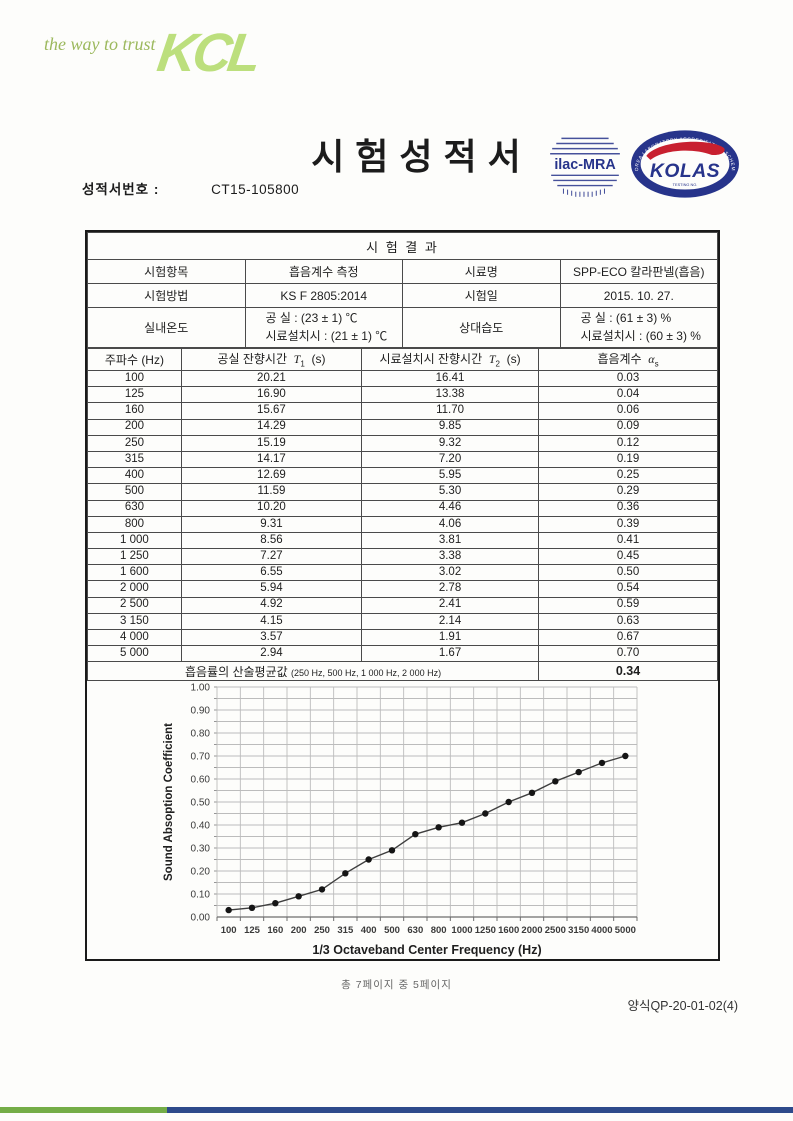 Image resolution: width=793 pixels, height=1121 pixels. What do you see at coordinates (134, 540) in the screenshot?
I see `table-cell: 1 000` at bounding box center [134, 540].